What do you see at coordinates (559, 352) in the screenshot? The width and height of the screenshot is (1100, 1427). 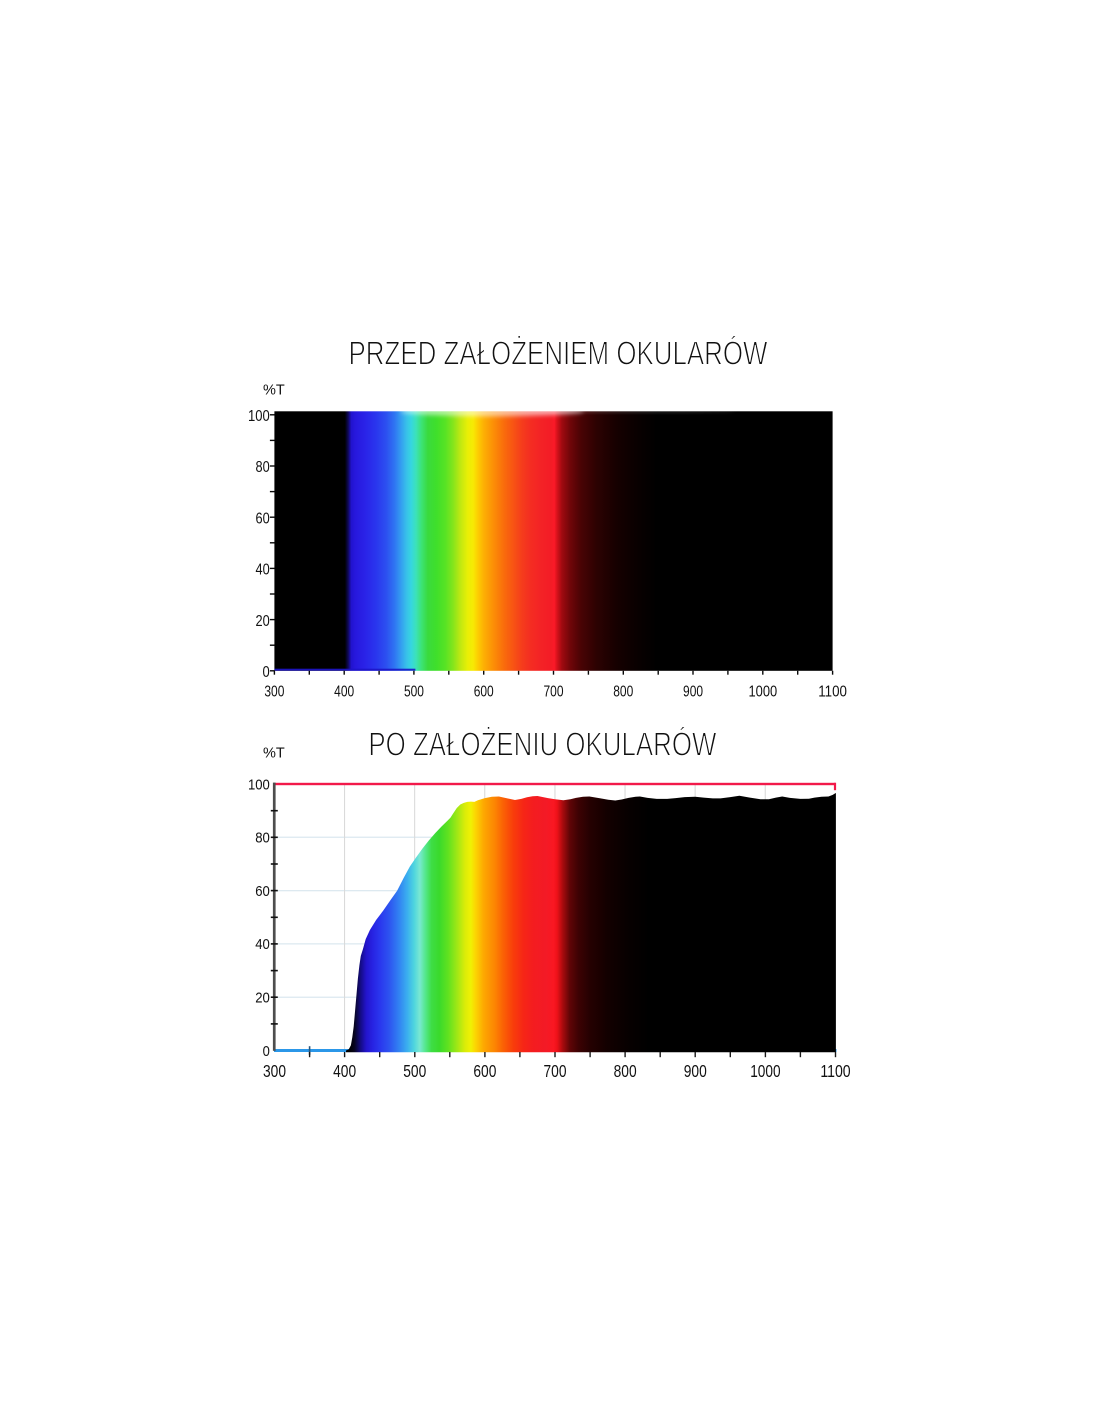 I see `svg-text: PRZED ZAŁOŻENIEM OKULARÓW` at bounding box center [559, 352].